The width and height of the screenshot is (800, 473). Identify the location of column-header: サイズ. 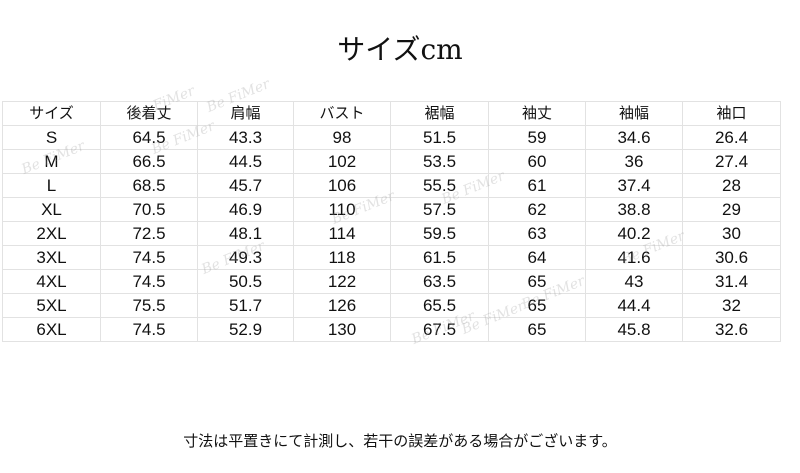
(51, 113).